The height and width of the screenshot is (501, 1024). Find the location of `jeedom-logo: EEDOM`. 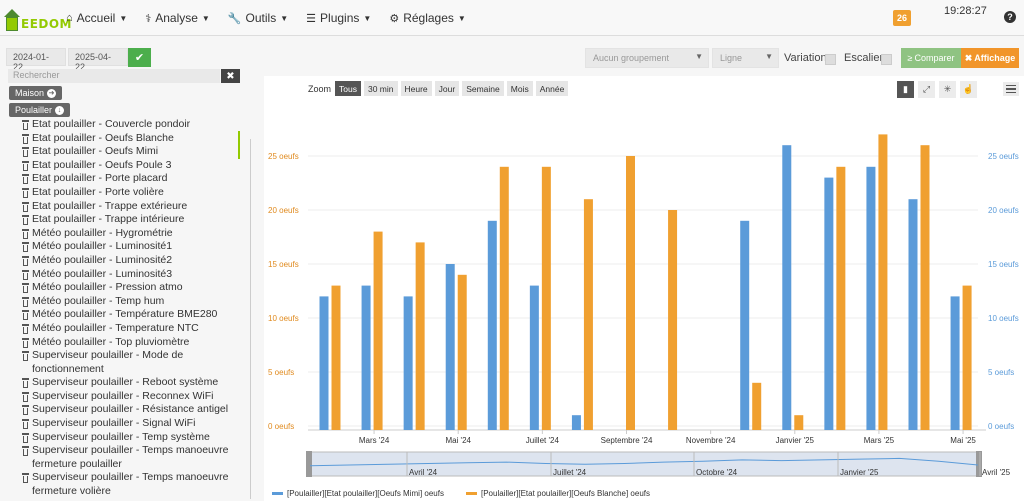

jeedom-logo: EEDOM is located at coordinates (38, 18).